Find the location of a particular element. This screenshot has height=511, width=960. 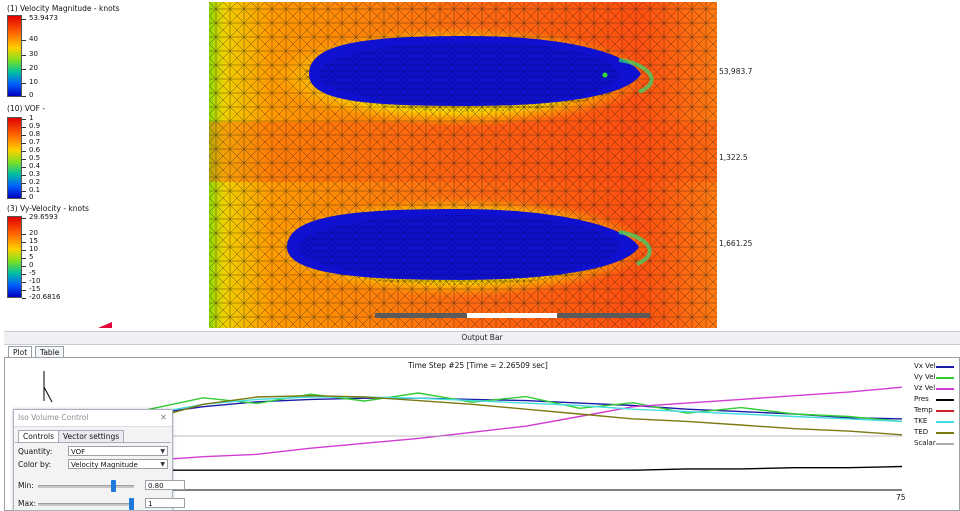

color-by-value: Velocity Magnitude is located at coordinates (104, 465).